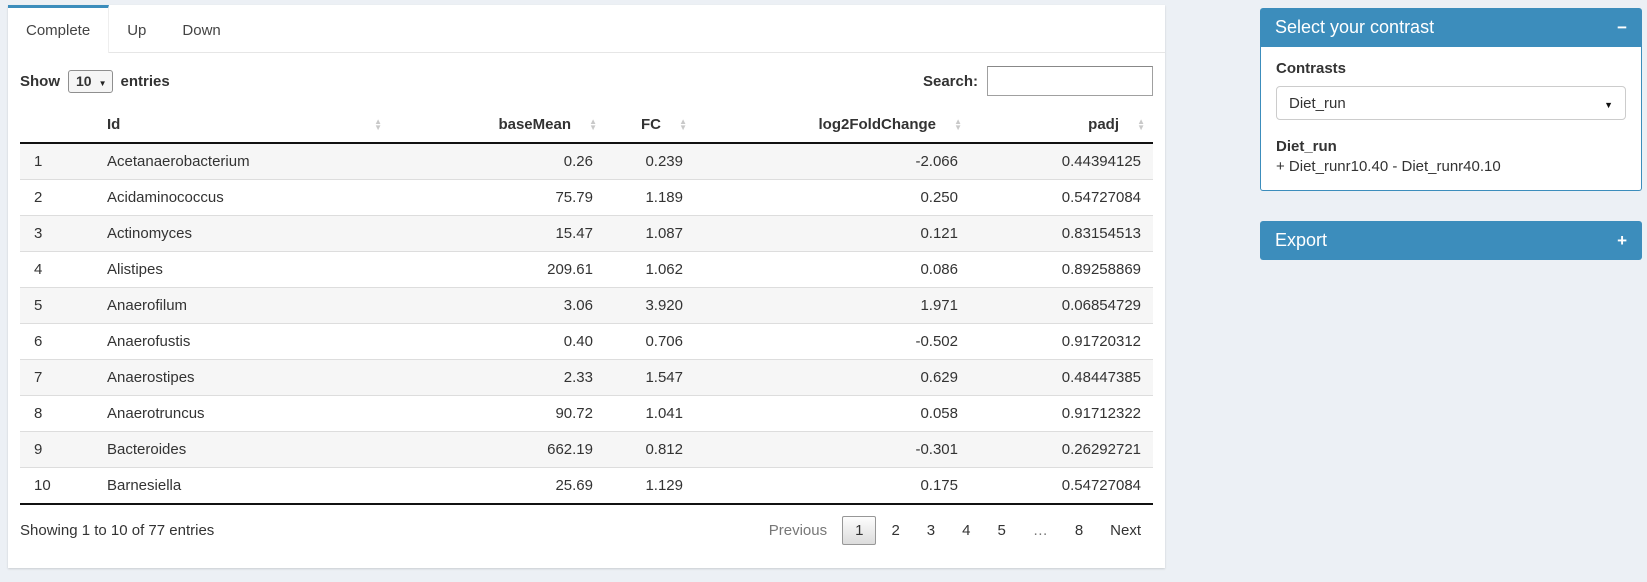  I want to click on rownum-cell: 10, so click(57, 486).